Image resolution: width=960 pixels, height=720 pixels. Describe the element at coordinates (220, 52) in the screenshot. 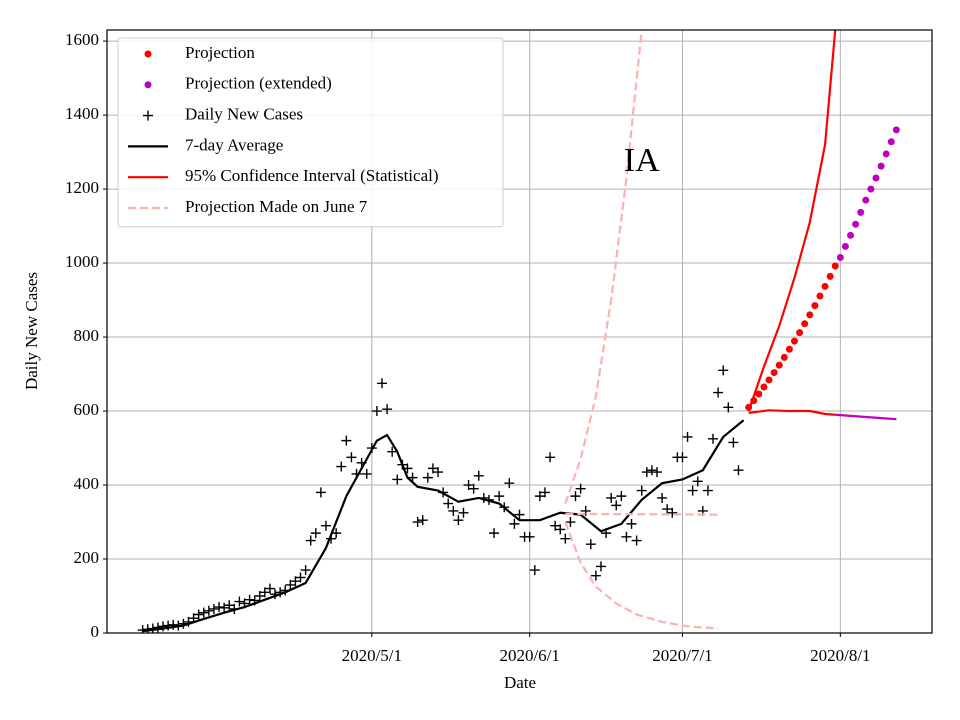

I see `legend-label: Projection` at that location.